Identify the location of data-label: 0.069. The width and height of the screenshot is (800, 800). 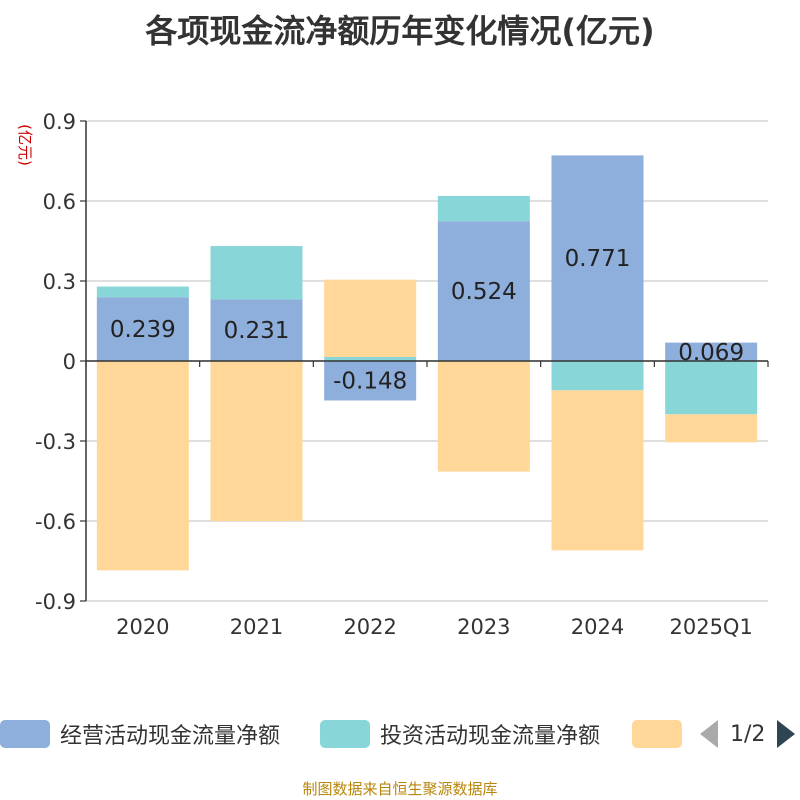
(711, 353).